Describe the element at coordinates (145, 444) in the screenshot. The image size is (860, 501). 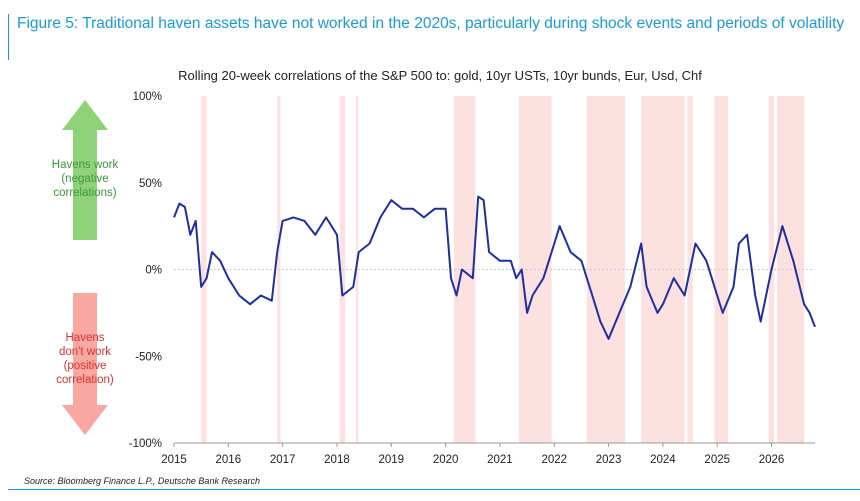
I see `y-tick-label: -100%` at that location.